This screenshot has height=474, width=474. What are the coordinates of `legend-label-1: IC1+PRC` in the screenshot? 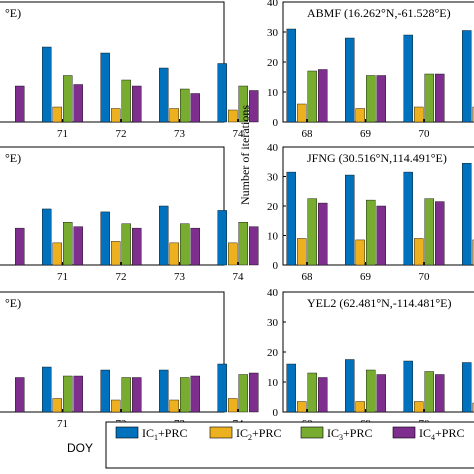 It's located at (164, 434).